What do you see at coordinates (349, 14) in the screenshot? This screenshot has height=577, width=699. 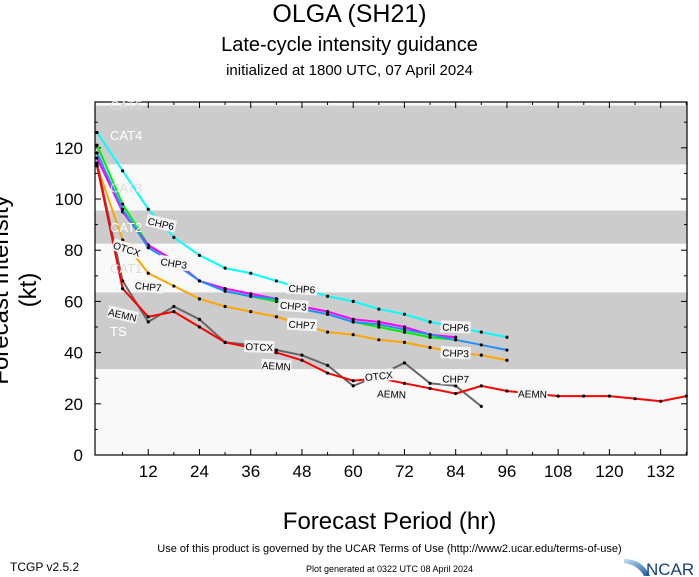 I see `chart-title: OLGA (SH21)` at bounding box center [349, 14].